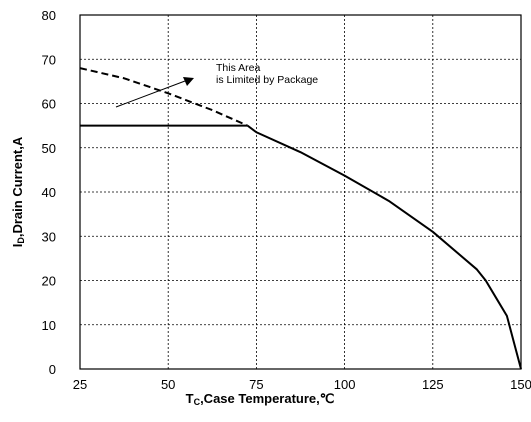 This screenshot has width=531, height=422. Describe the element at coordinates (433, 384) in the screenshot. I see `x-tick-label: 125` at that location.